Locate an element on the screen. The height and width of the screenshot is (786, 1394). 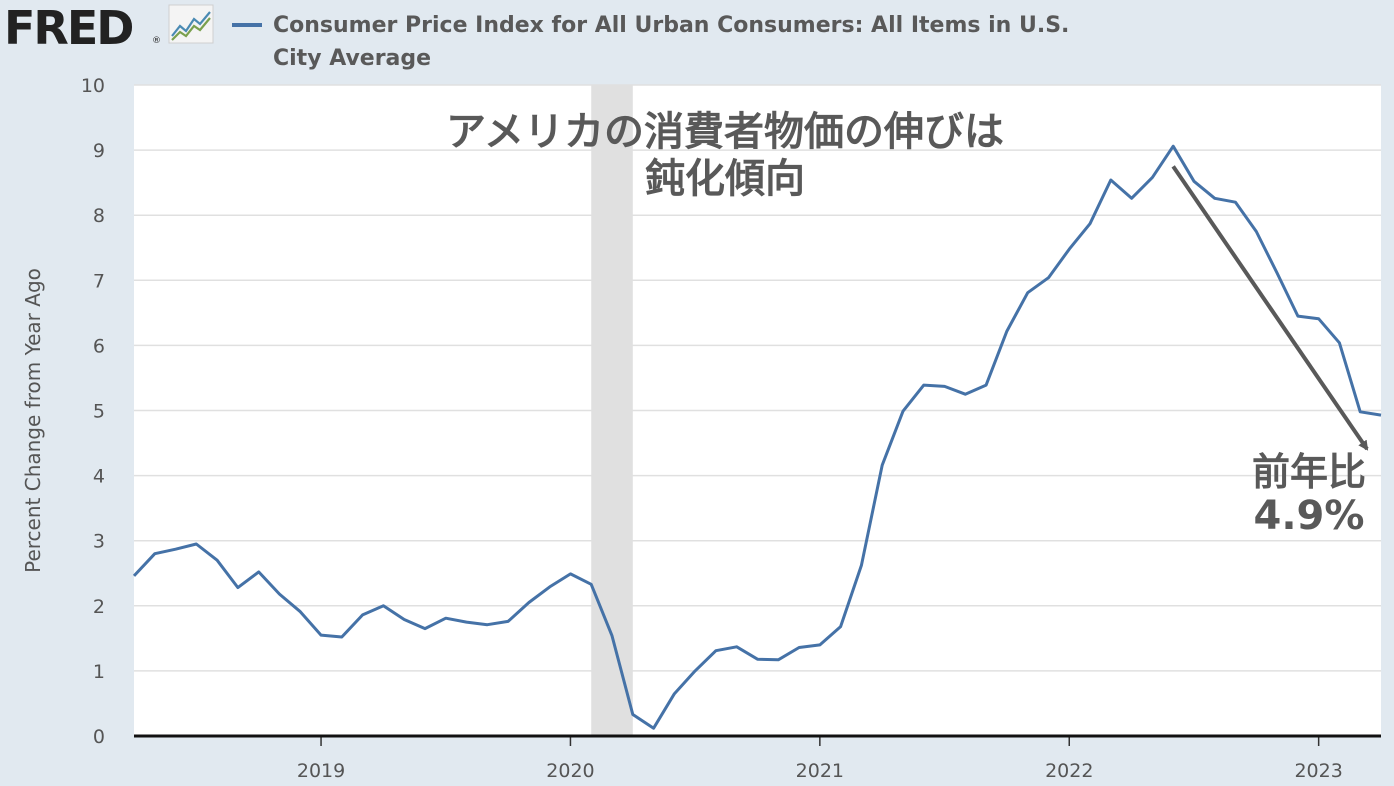
registered-mark: ® is located at coordinates (156, 41).